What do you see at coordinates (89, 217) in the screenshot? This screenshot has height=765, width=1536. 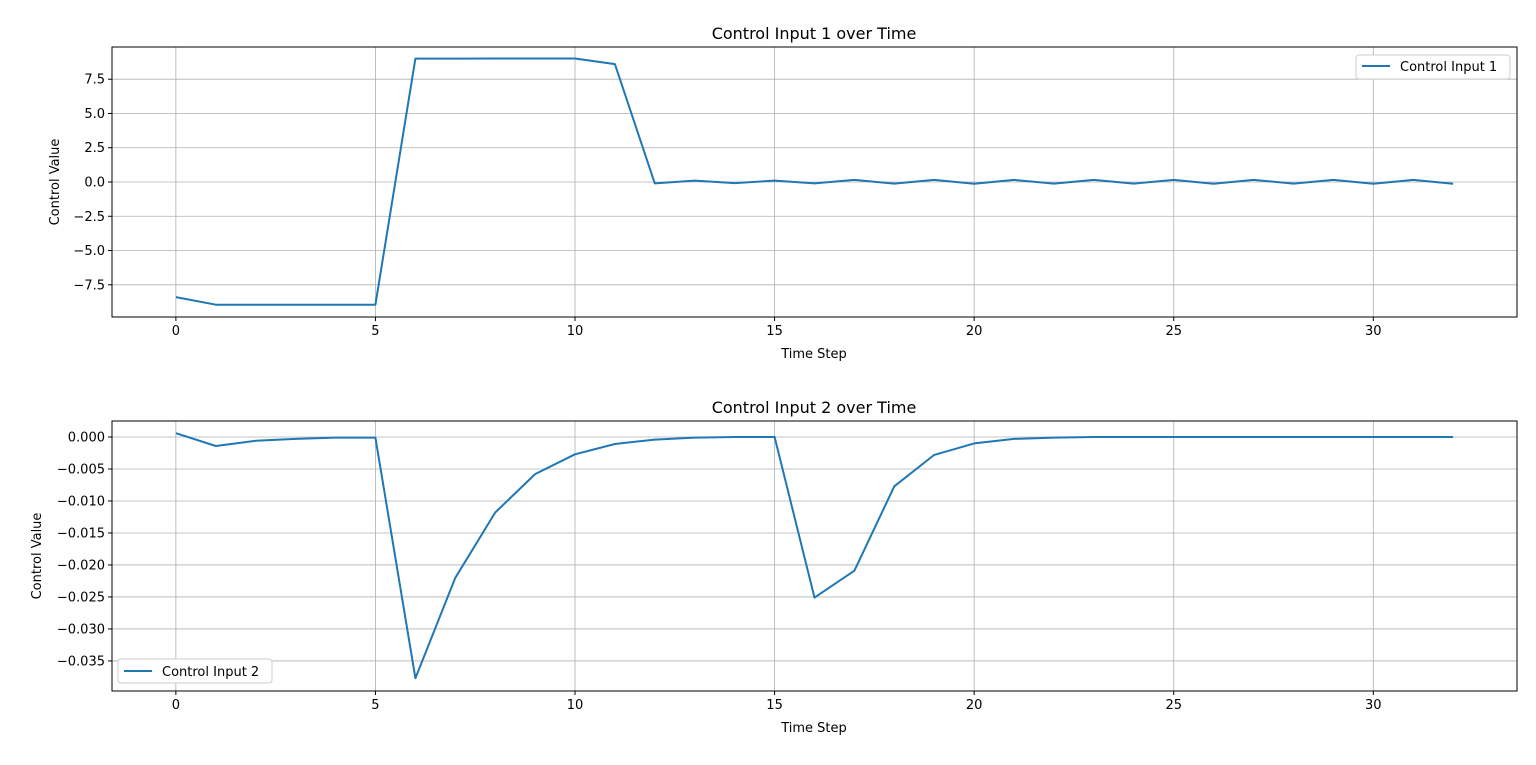 I see `chart-1-y-tick-label: −2.5` at bounding box center [89, 217].